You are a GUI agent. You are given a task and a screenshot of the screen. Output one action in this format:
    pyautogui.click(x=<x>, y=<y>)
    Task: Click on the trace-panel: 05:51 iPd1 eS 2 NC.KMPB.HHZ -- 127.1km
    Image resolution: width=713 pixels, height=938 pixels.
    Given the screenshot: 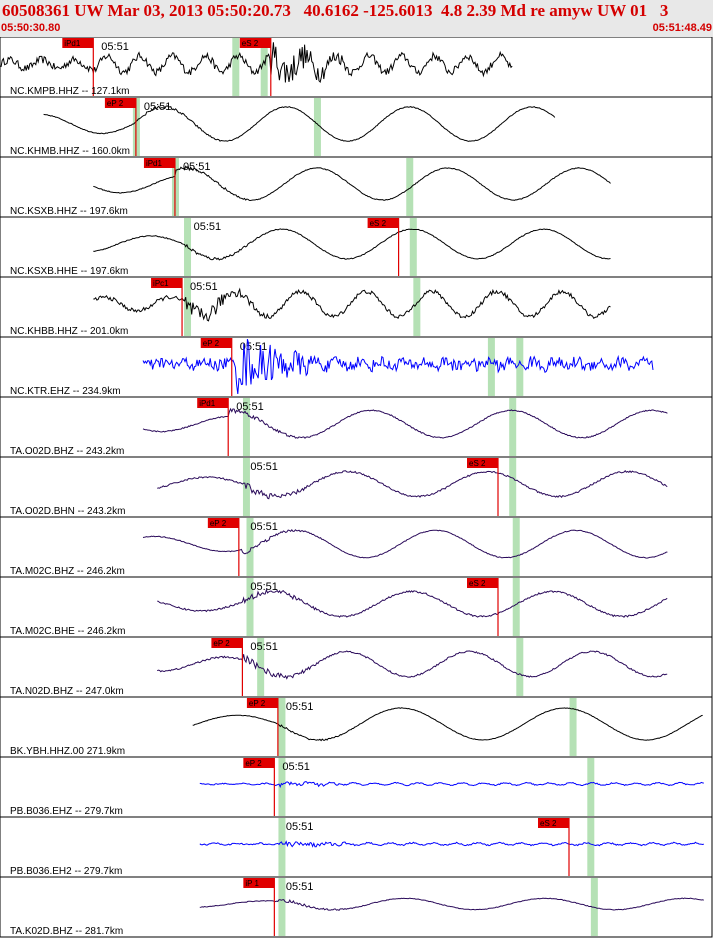 What is the action you would take?
    pyautogui.click(x=356, y=67)
    